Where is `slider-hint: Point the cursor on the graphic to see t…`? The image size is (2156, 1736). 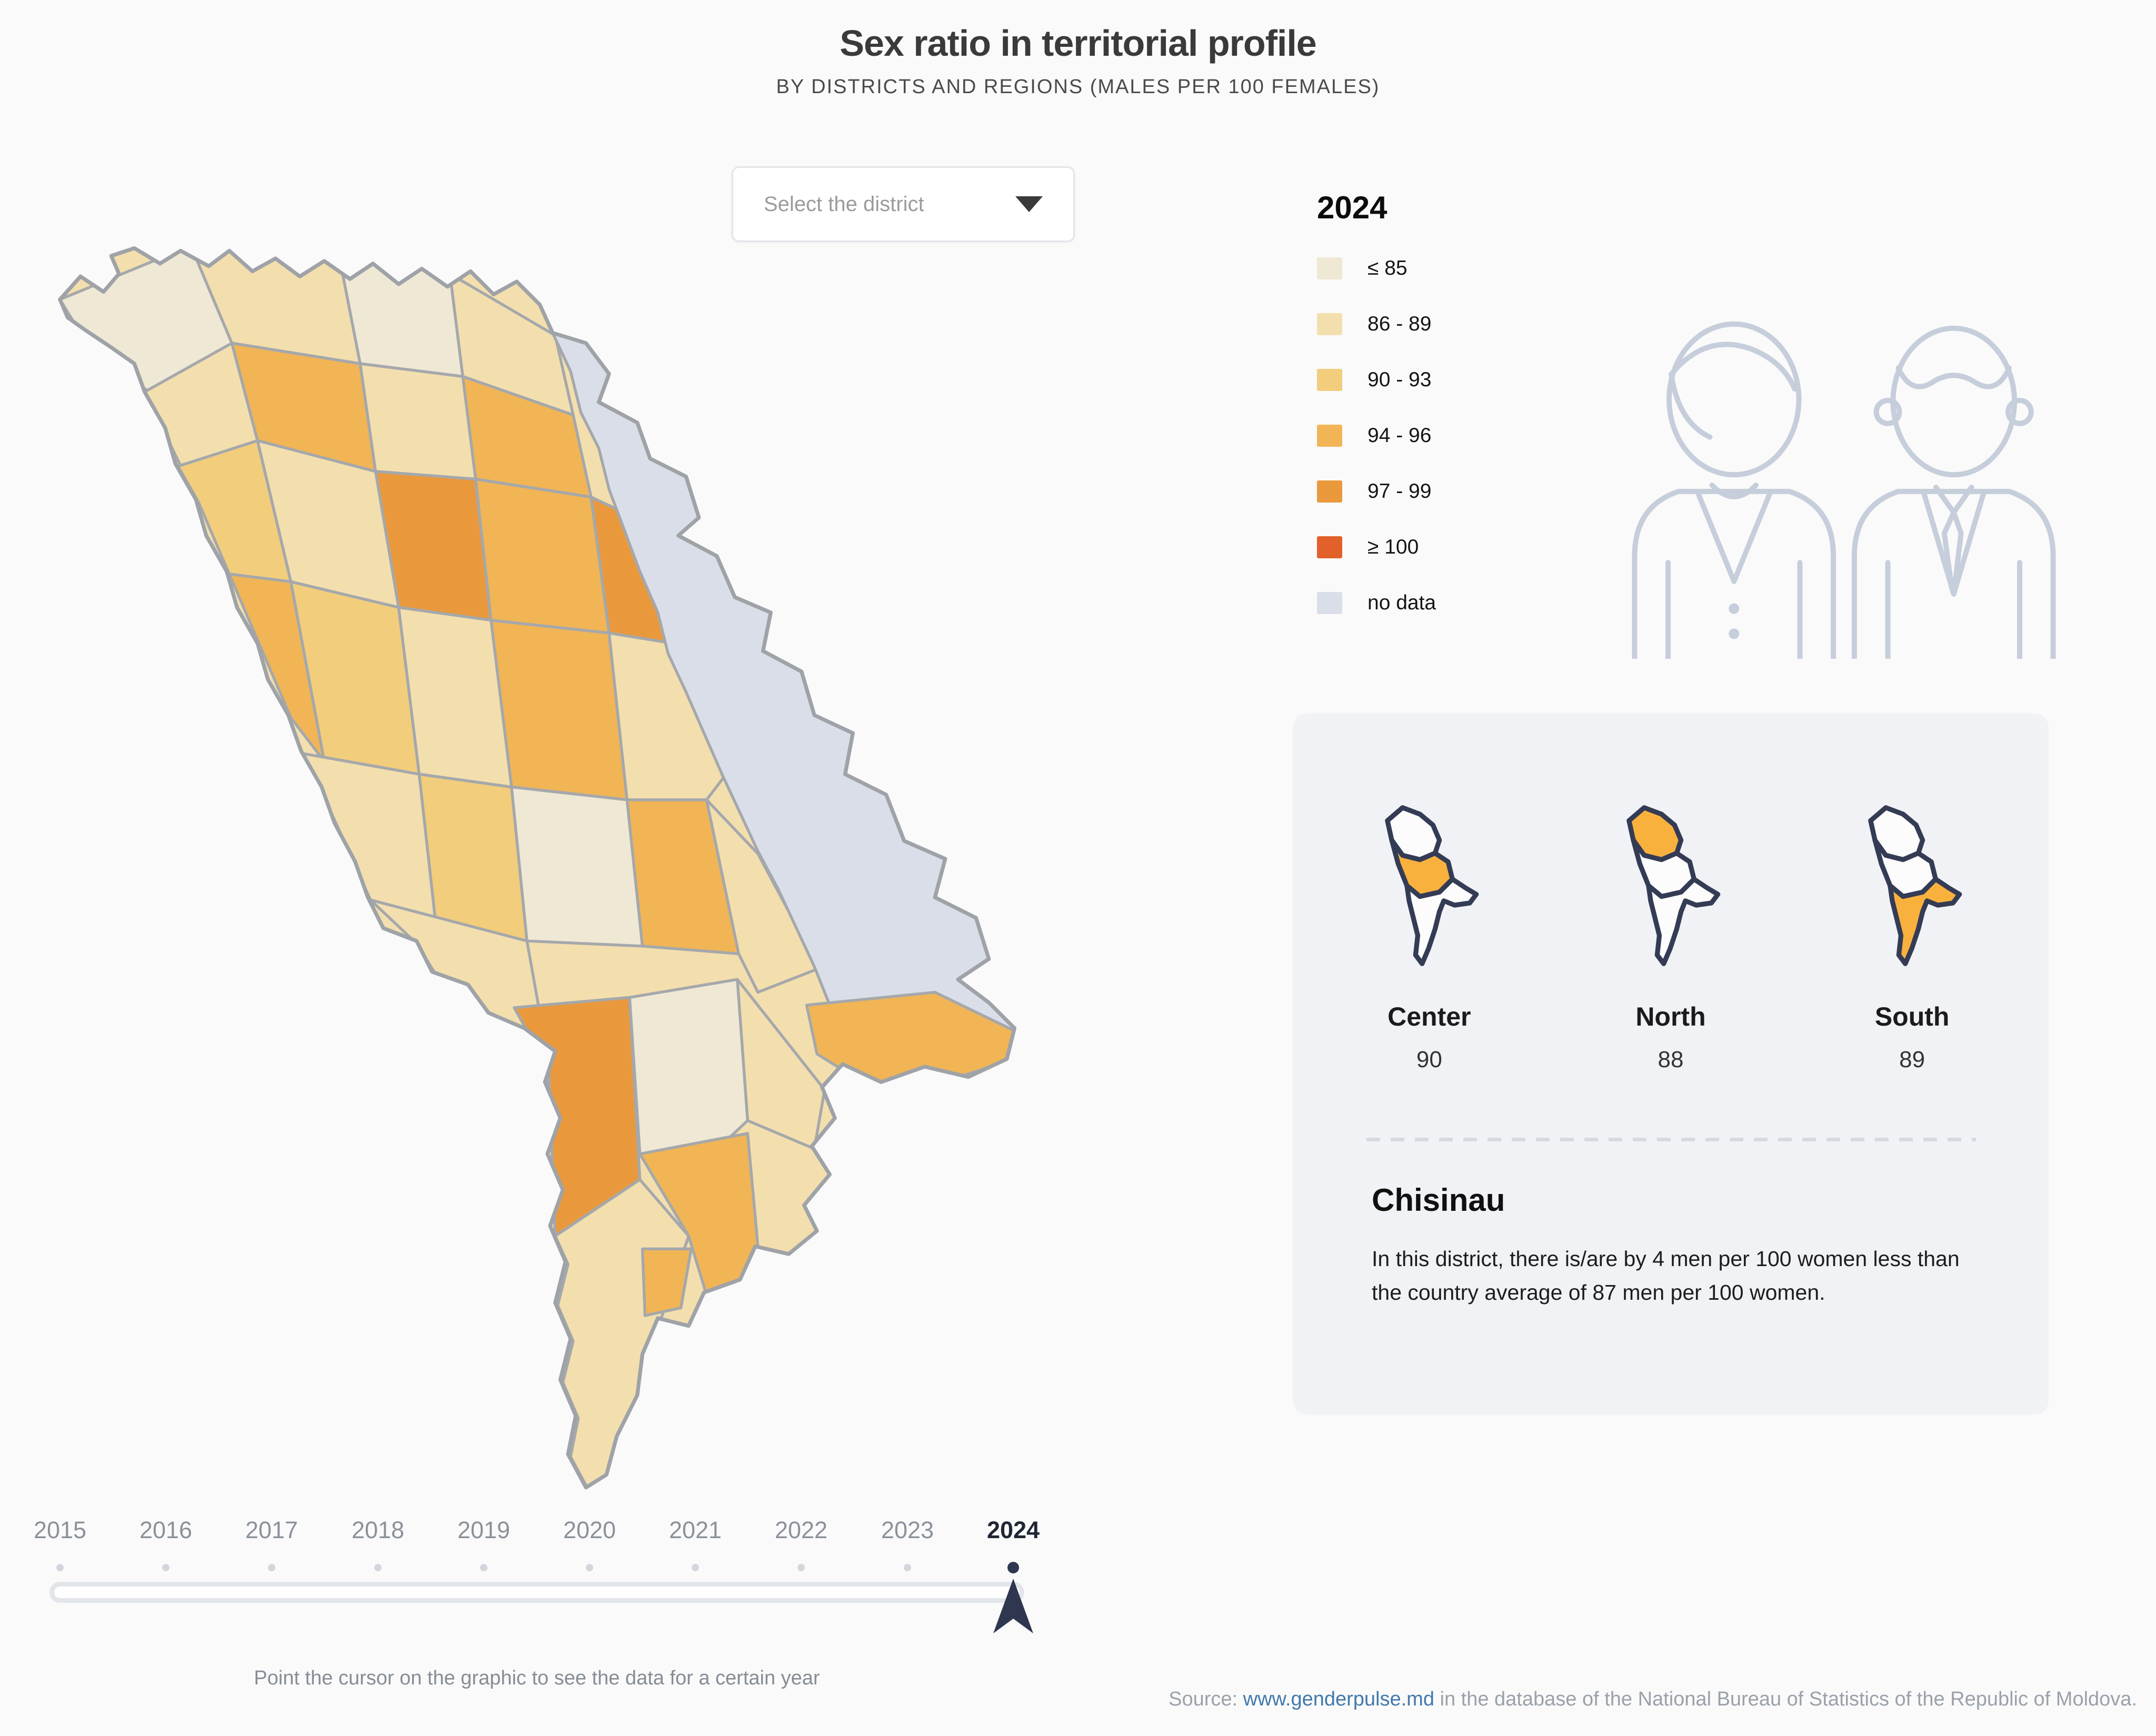
slider-hint: Point the cursor on the graphic to see t… is located at coordinates (537, 1678).